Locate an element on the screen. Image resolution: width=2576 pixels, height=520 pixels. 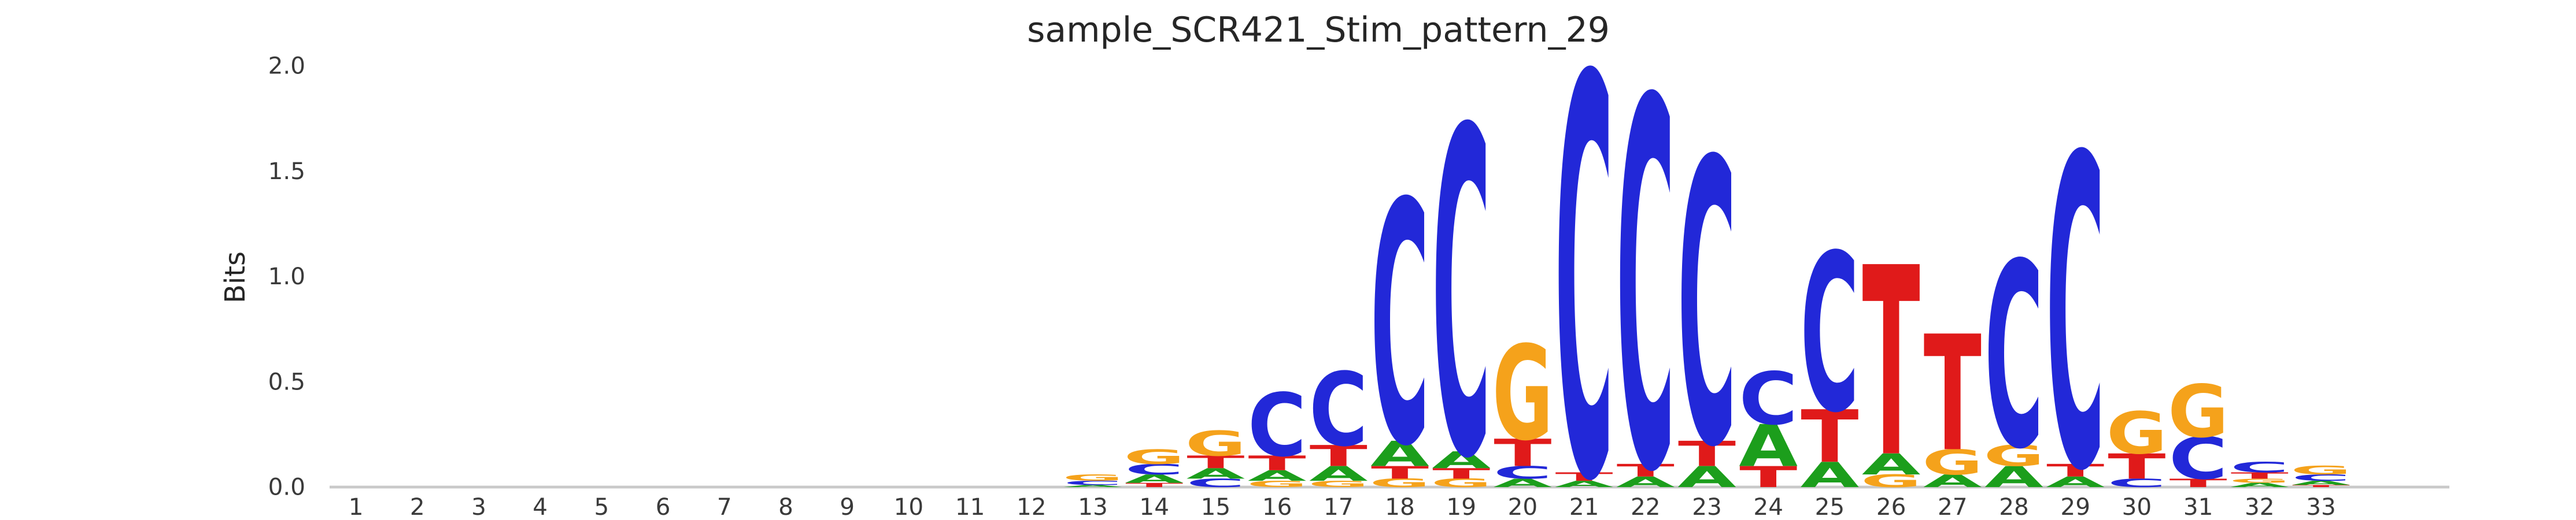
x-tick-label: 15 is located at coordinates (1216, 506).